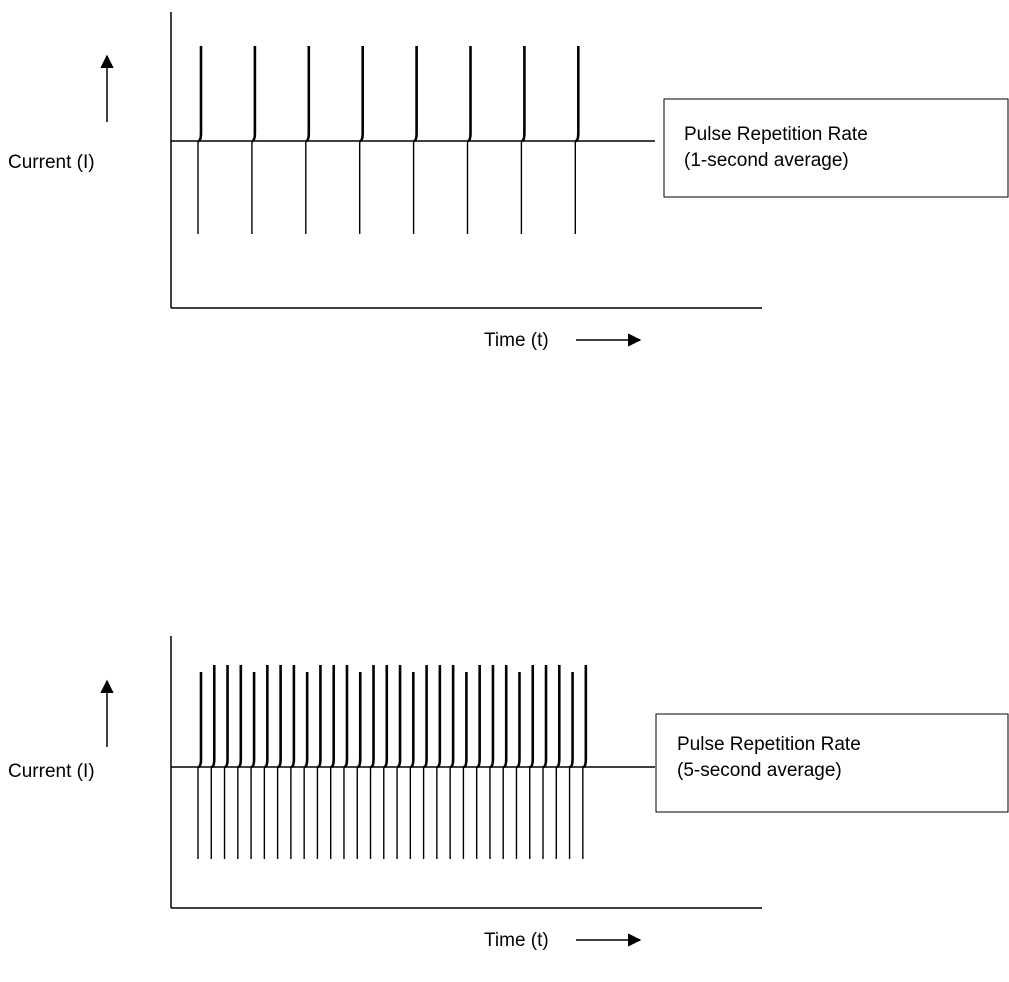 The image size is (1009, 982). Describe the element at coordinates (759, 770) in the screenshot. I see `rate-label-line2: (5-second average)` at that location.